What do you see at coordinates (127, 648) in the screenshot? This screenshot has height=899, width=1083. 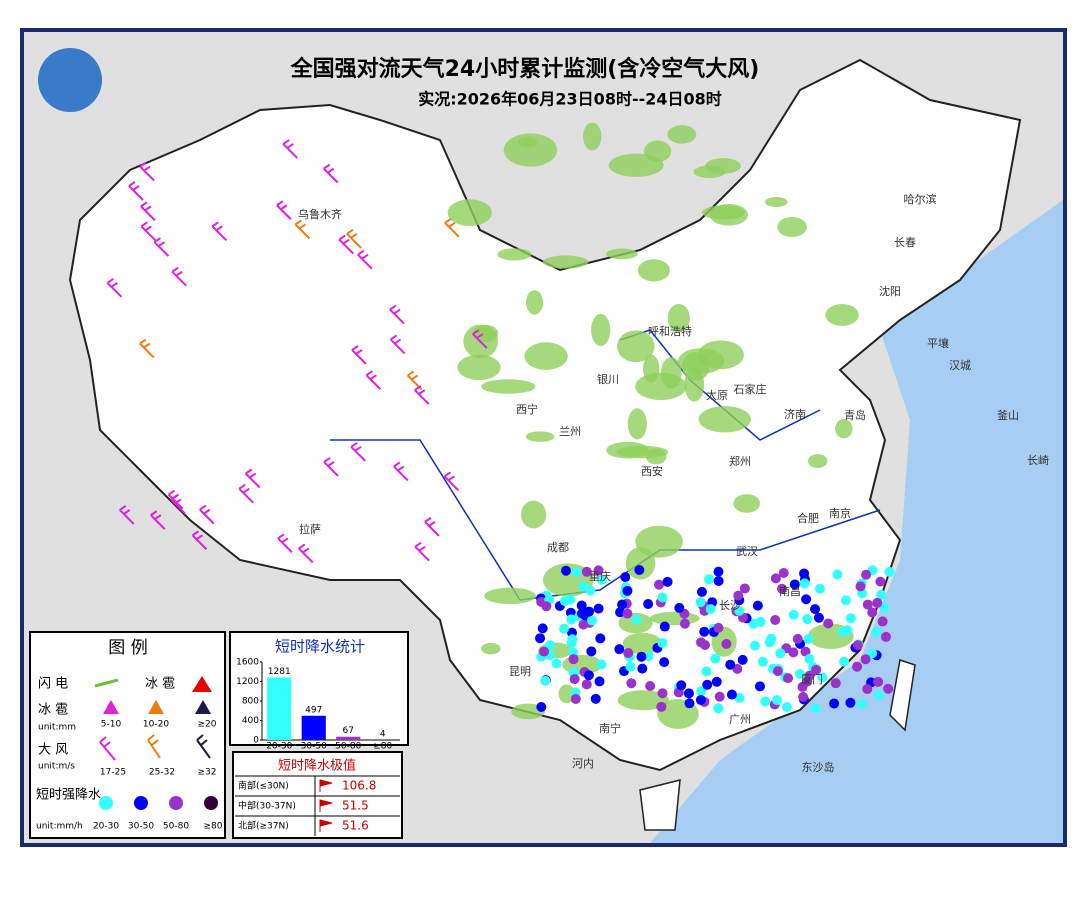 I see `legend-title: 图 例` at bounding box center [127, 648].